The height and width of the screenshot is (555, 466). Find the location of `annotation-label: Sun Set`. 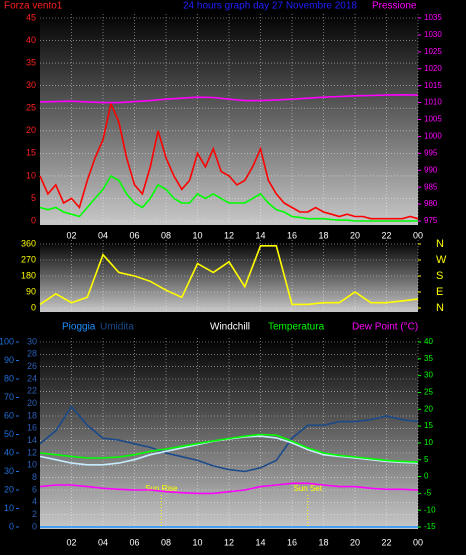

annotation-label: Sun Set is located at coordinates (308, 488).